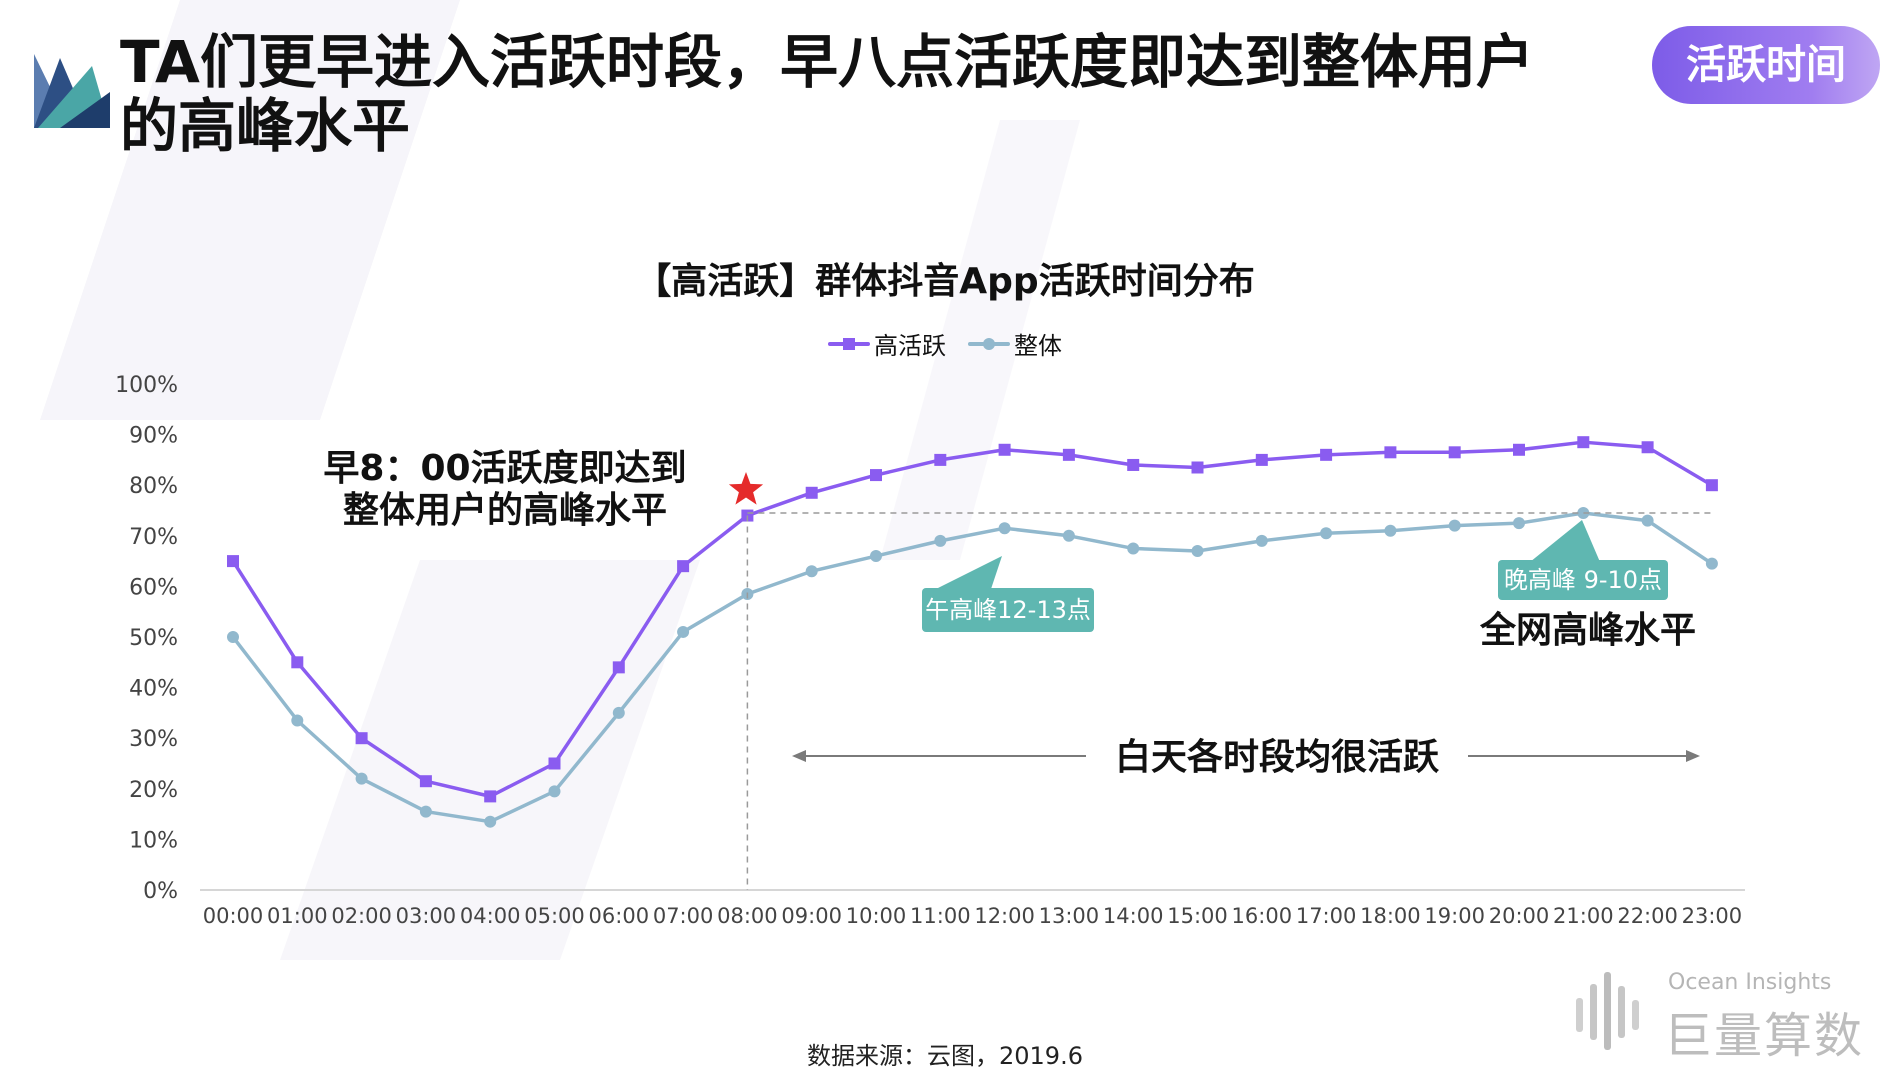 The width and height of the screenshot is (1890, 1076). Describe the element at coordinates (160, 891) in the screenshot. I see `y-tick-label: 0%` at that location.